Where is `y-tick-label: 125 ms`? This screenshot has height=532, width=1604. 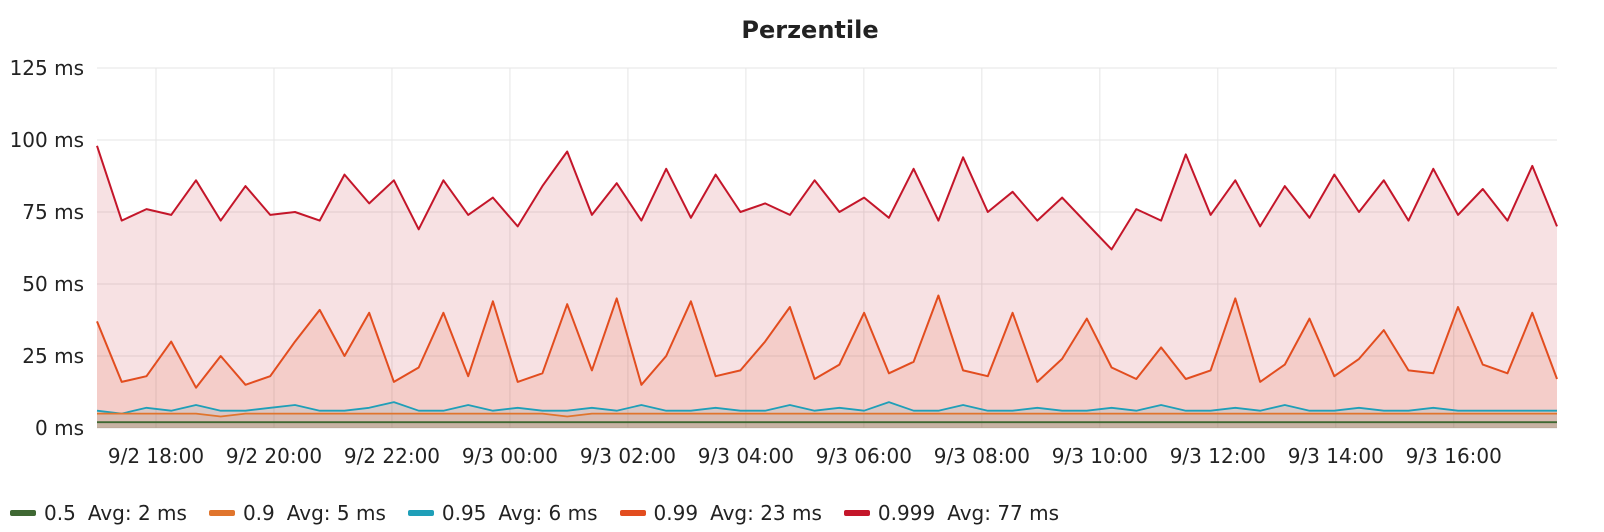
y-tick-label: 125 ms is located at coordinates (47, 68).